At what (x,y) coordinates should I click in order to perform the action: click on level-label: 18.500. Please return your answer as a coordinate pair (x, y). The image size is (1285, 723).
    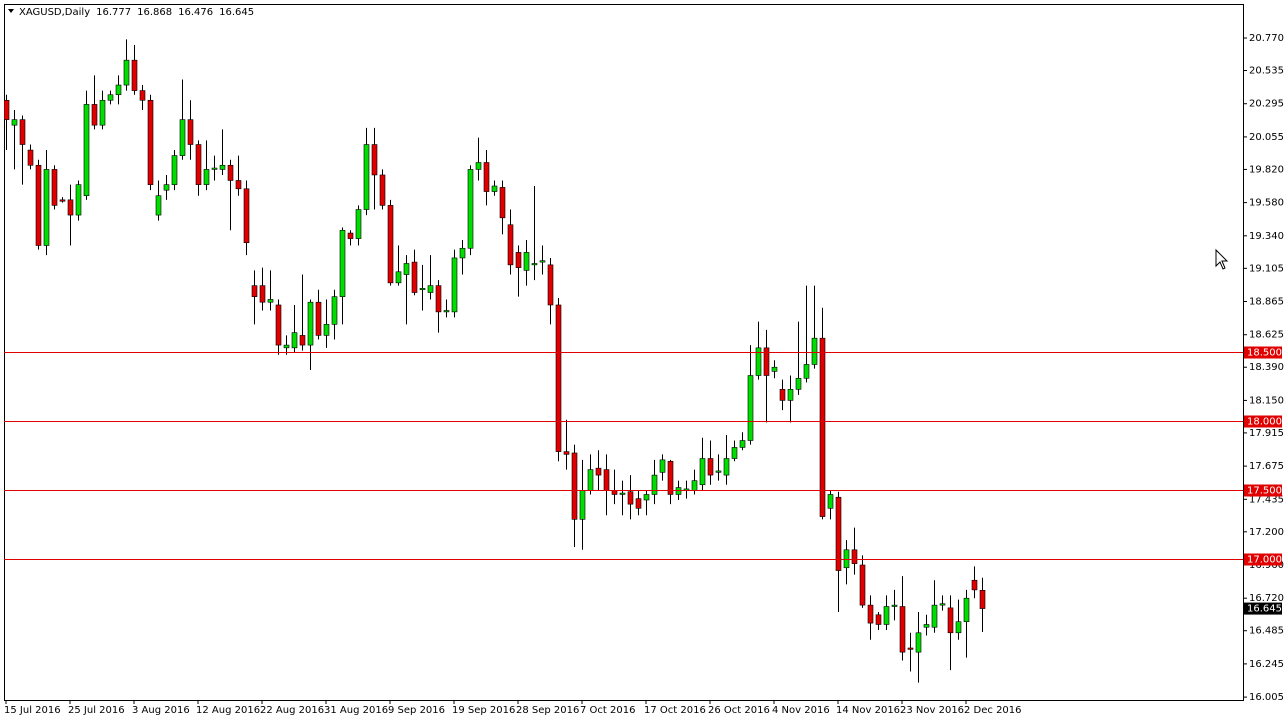
    Looking at the image, I should click on (1264, 353).